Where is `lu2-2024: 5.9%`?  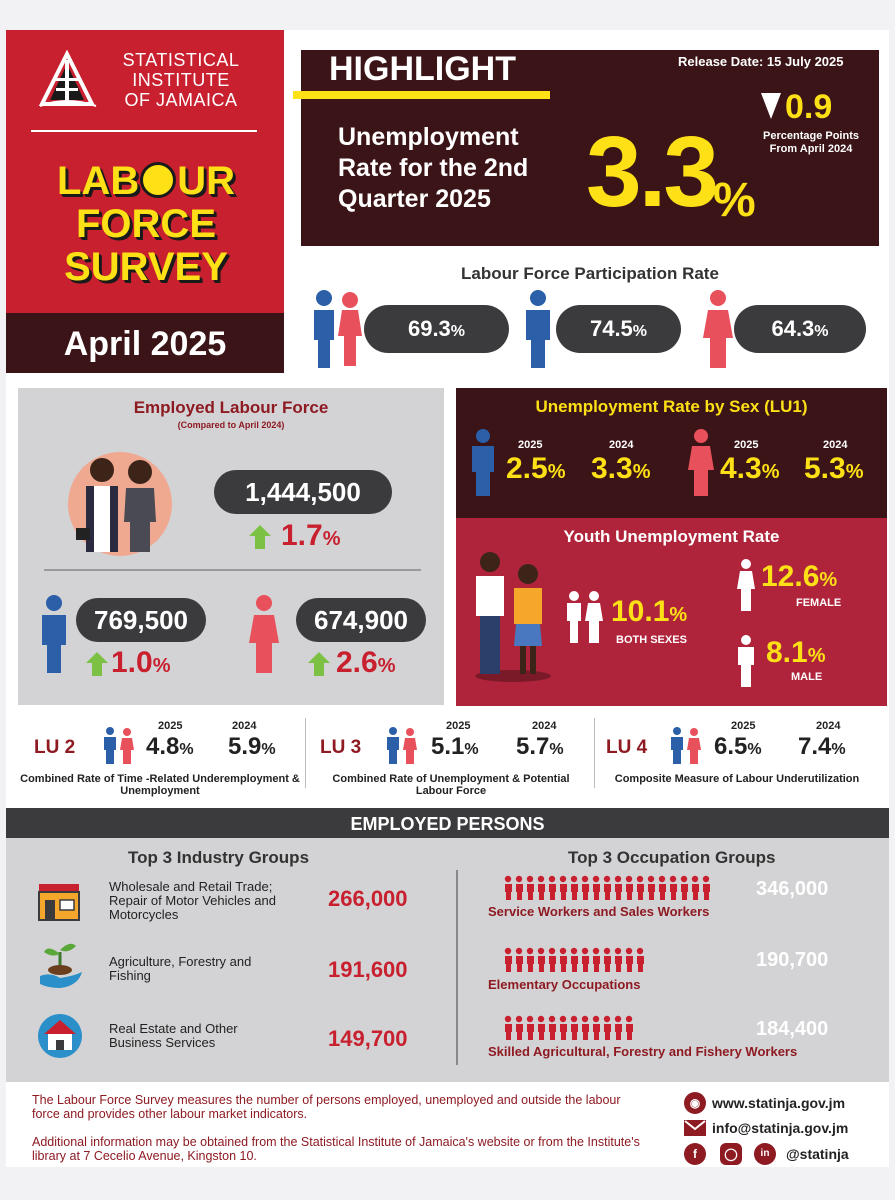 lu2-2024: 5.9% is located at coordinates (252, 746).